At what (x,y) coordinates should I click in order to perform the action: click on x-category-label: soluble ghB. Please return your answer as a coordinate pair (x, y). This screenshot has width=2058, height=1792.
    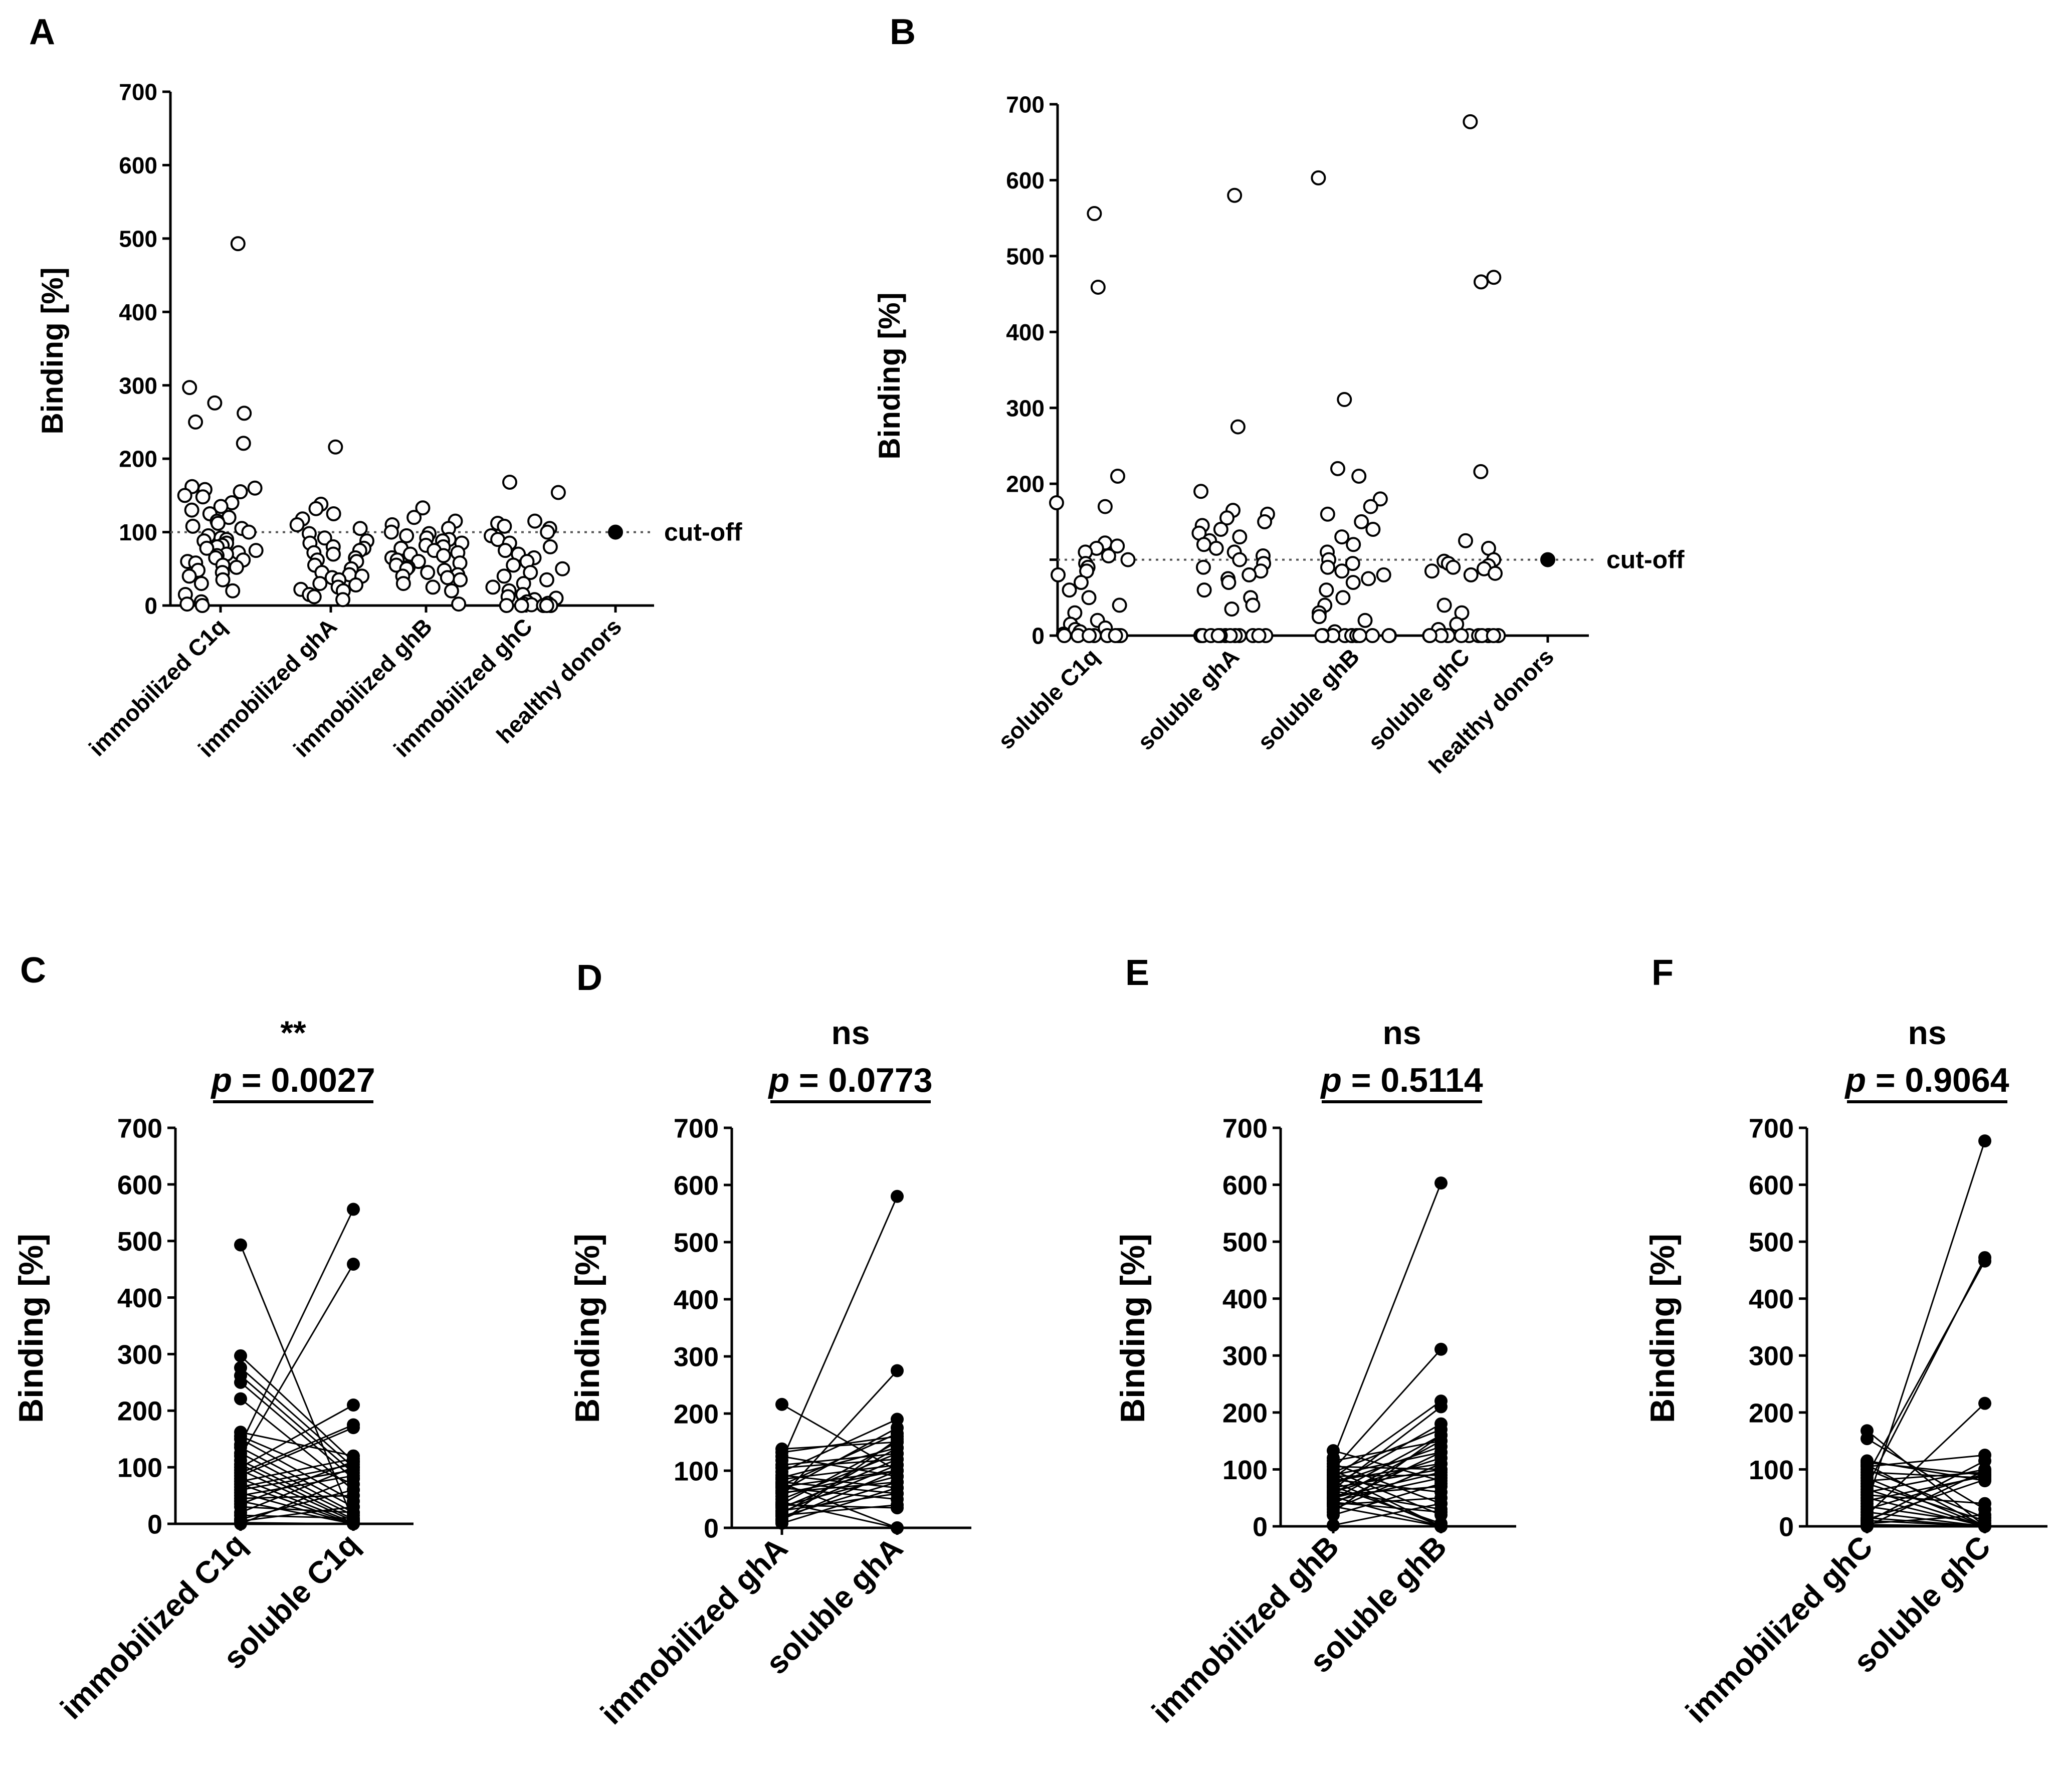
    Looking at the image, I should click on (1309, 699).